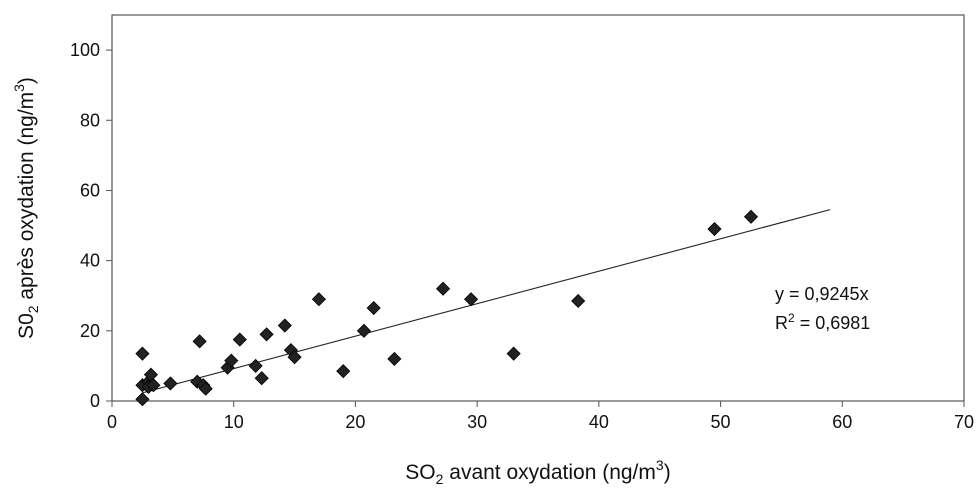  Describe the element at coordinates (26, 199) in the screenshot. I see `y-axis-title-mid: après oxydation (ng/m` at that location.